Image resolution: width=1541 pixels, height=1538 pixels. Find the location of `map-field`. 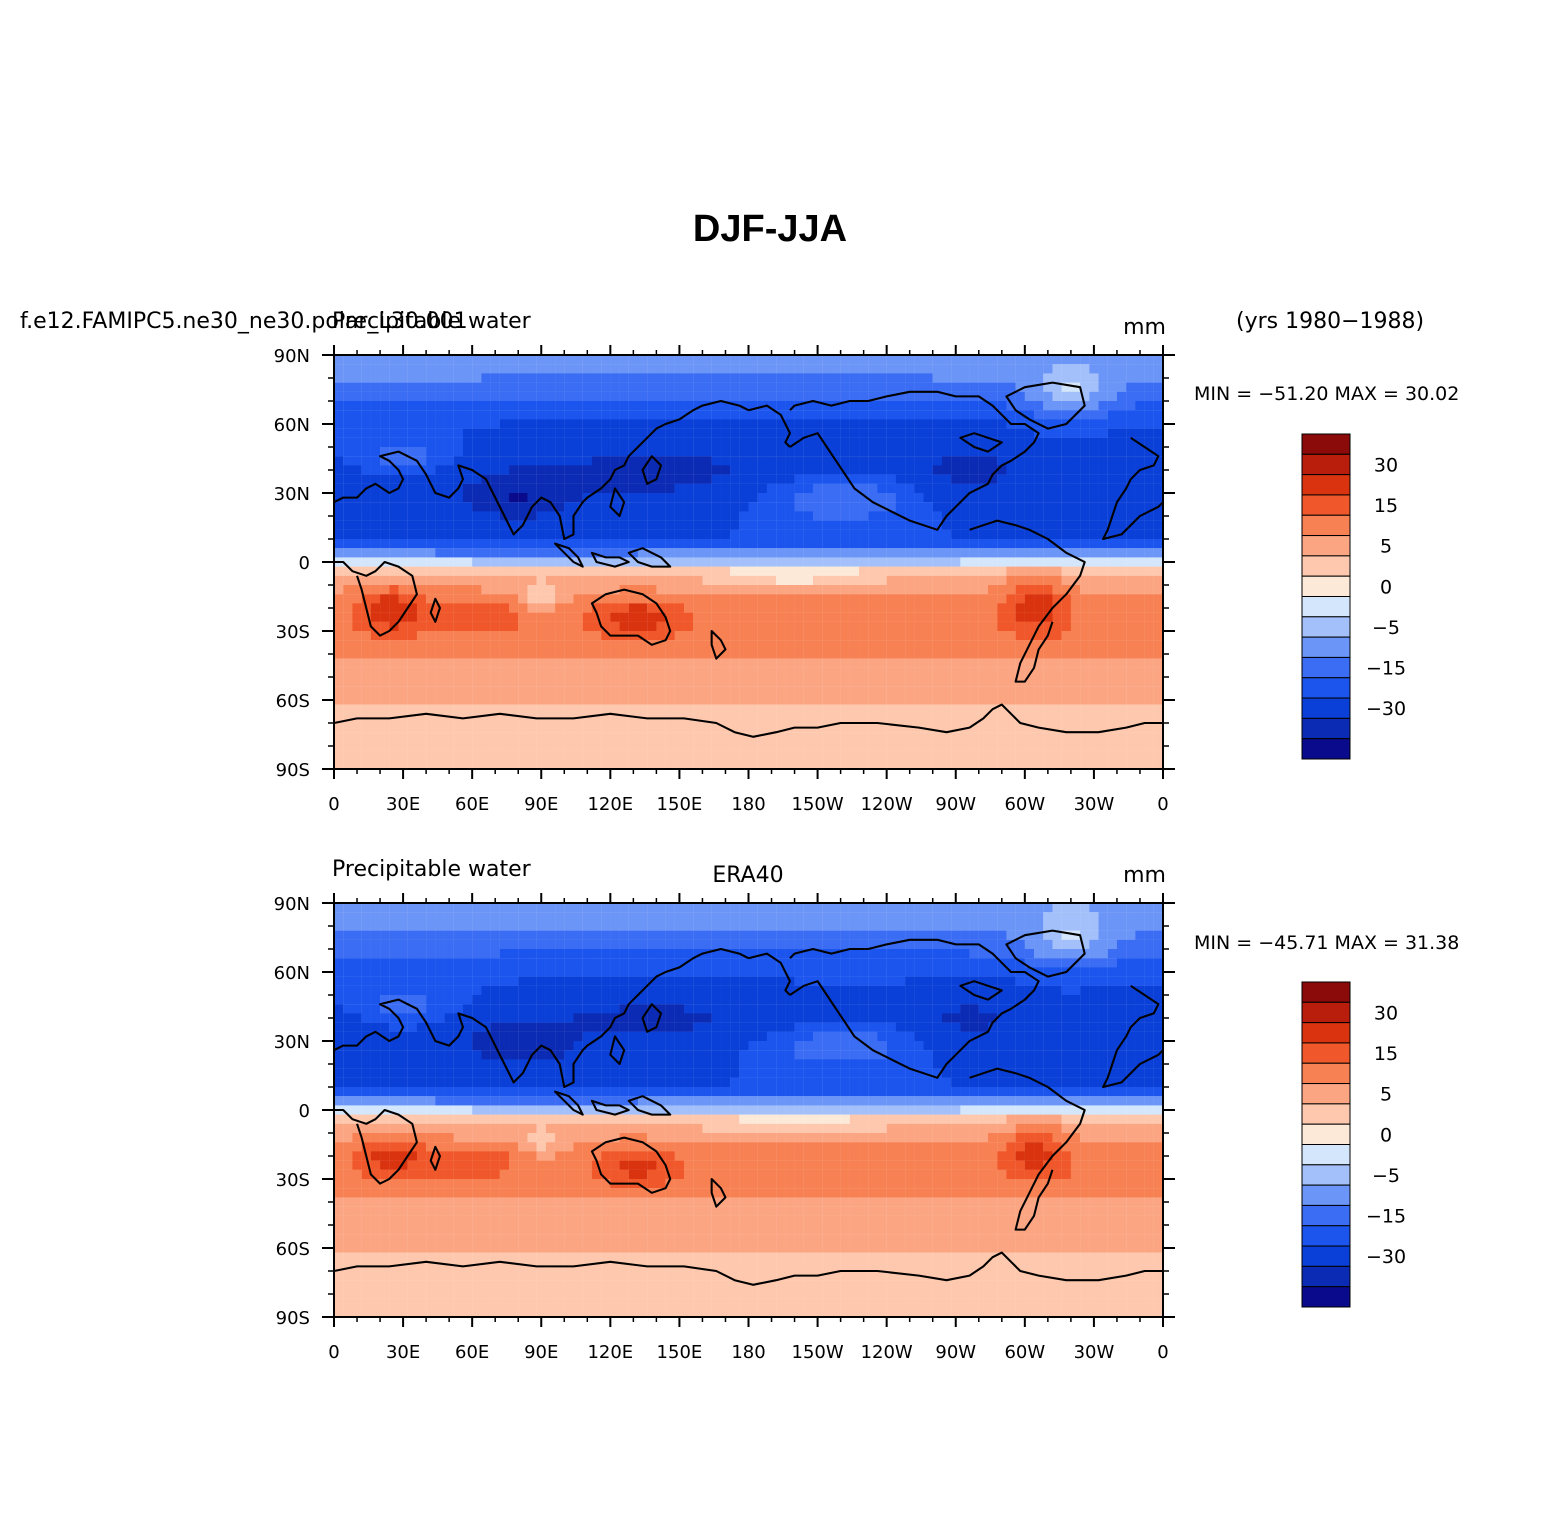

map-field is located at coordinates (748, 1110).